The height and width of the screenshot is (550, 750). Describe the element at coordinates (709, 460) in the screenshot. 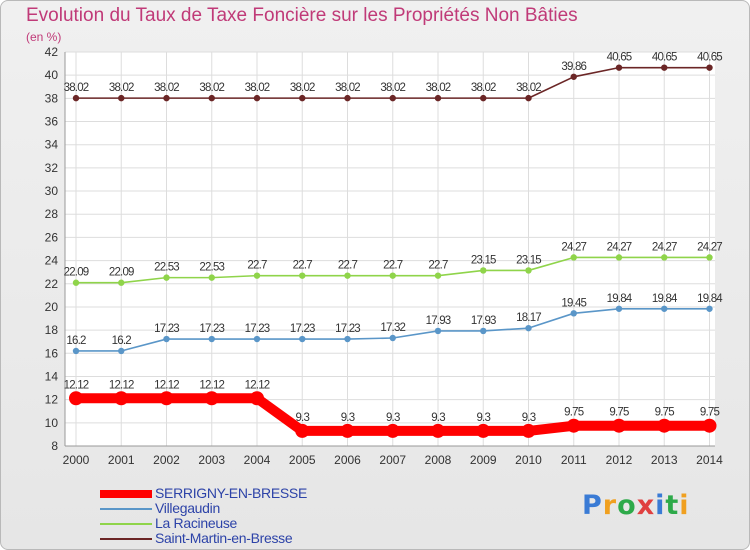

I see `x-tick-label: 2014` at that location.